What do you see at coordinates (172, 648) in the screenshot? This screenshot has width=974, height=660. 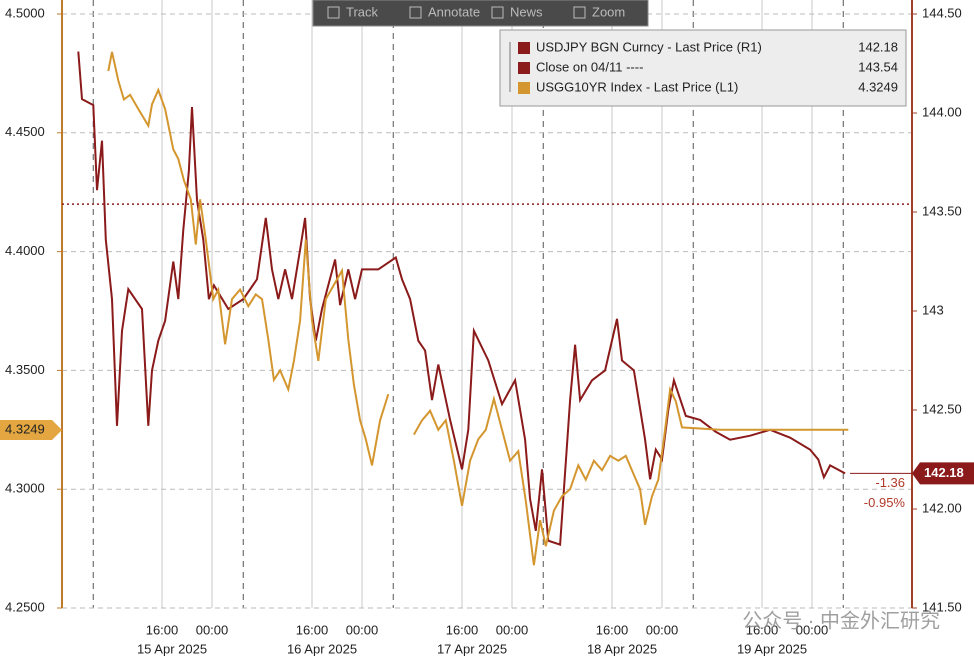 I see `x-date-label: 15 Apr 2025` at bounding box center [172, 648].